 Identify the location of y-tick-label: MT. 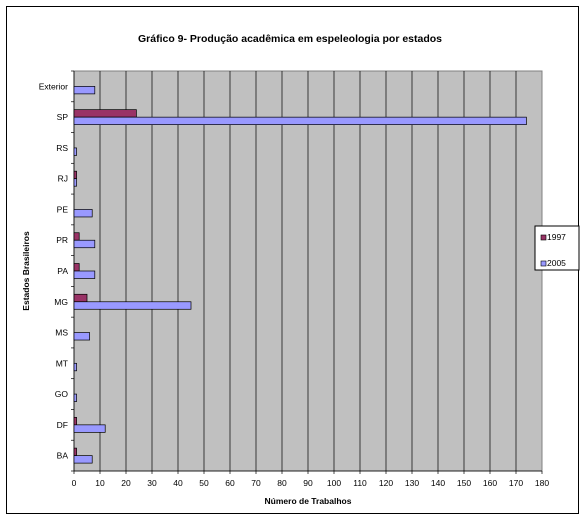
(62, 363).